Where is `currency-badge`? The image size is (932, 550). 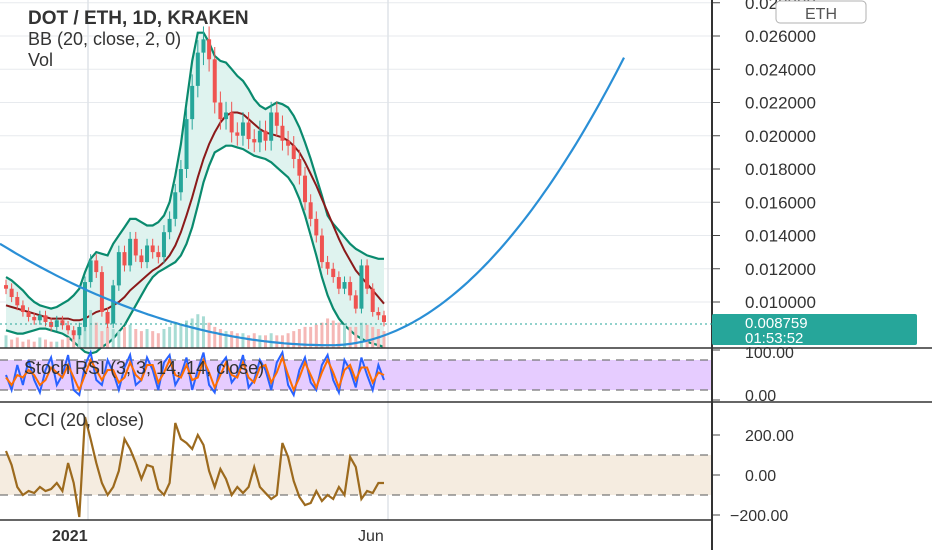
currency-badge is located at coordinates (821, 12).